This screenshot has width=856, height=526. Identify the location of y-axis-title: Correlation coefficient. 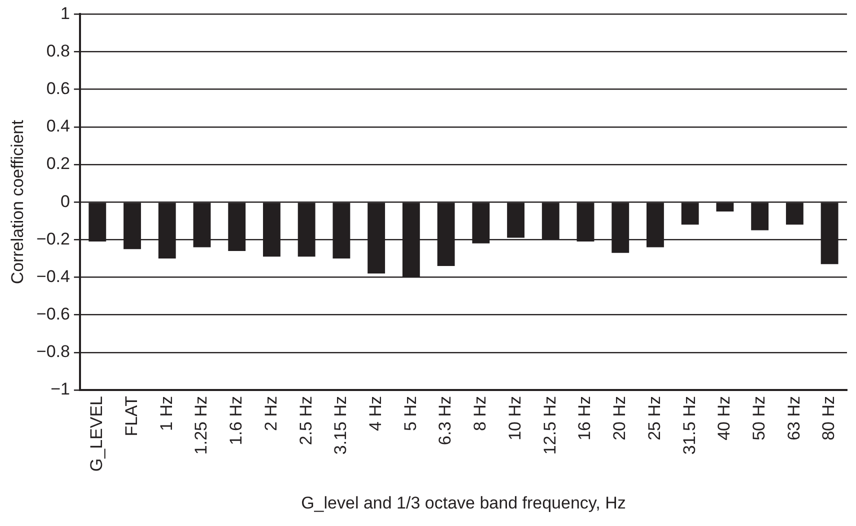
(17, 202).